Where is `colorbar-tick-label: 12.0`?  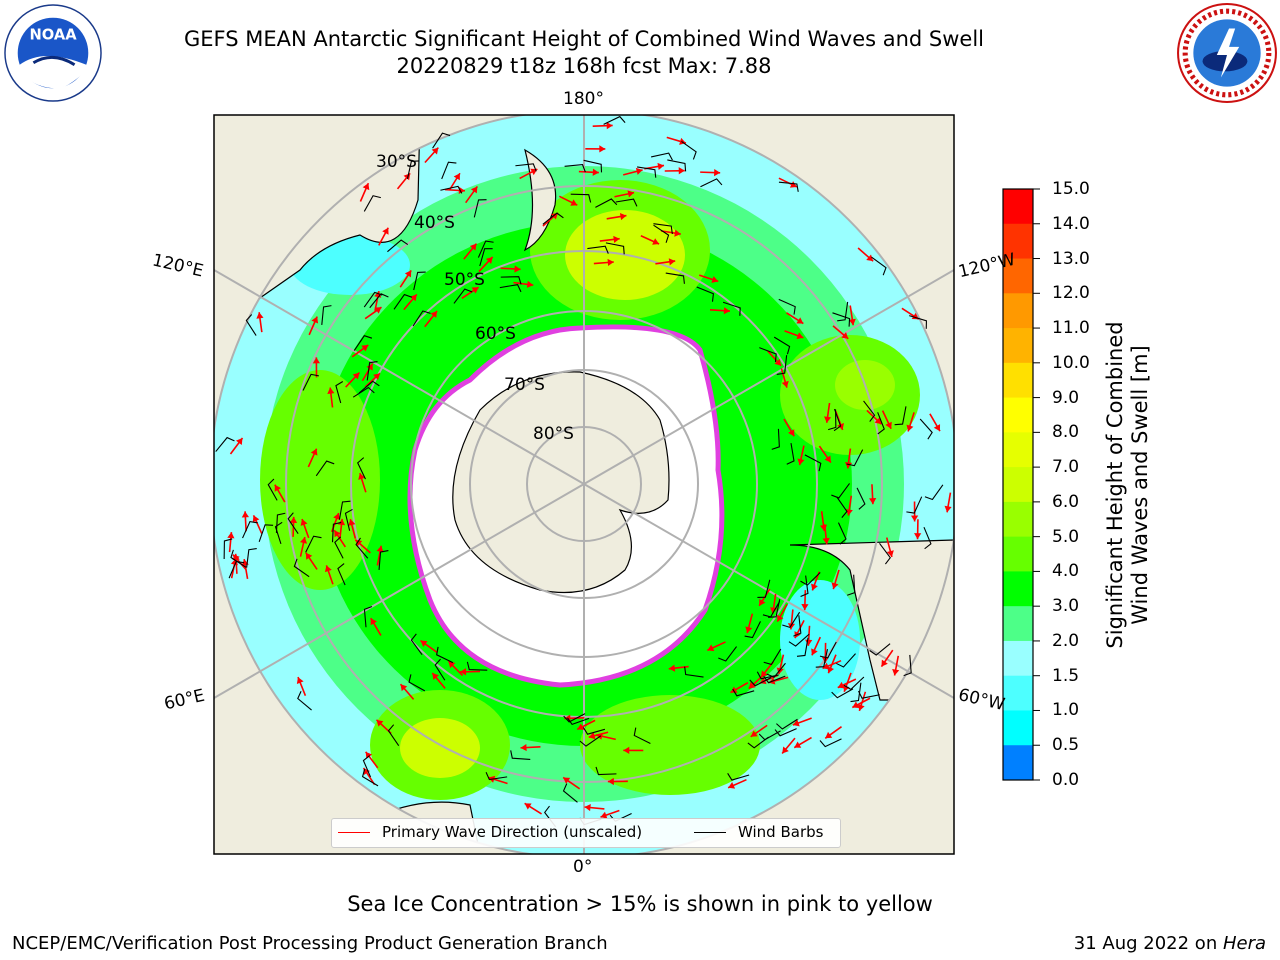 colorbar-tick-label: 12.0 is located at coordinates (1071, 293).